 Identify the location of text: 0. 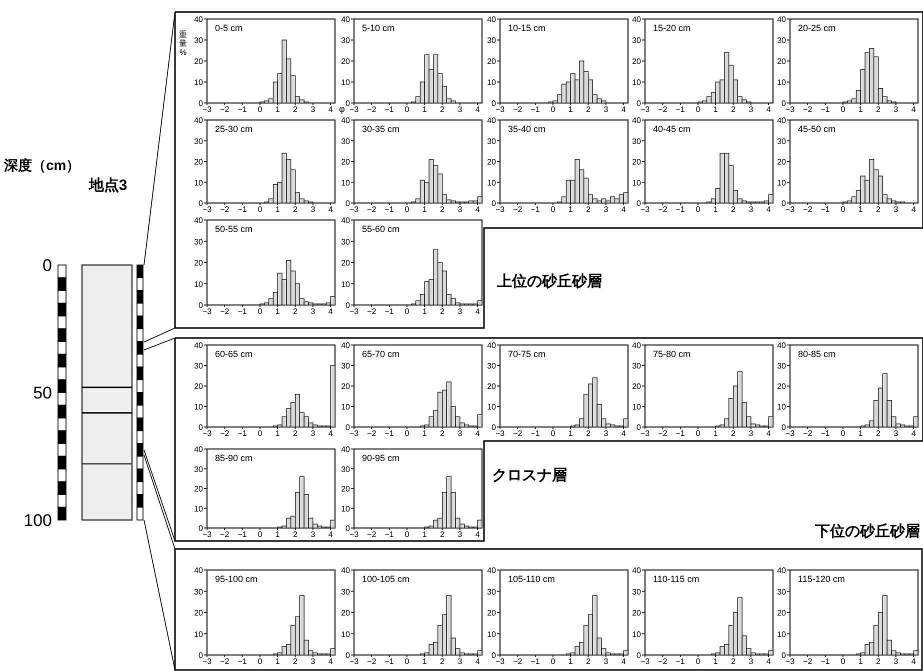
(47, 265).